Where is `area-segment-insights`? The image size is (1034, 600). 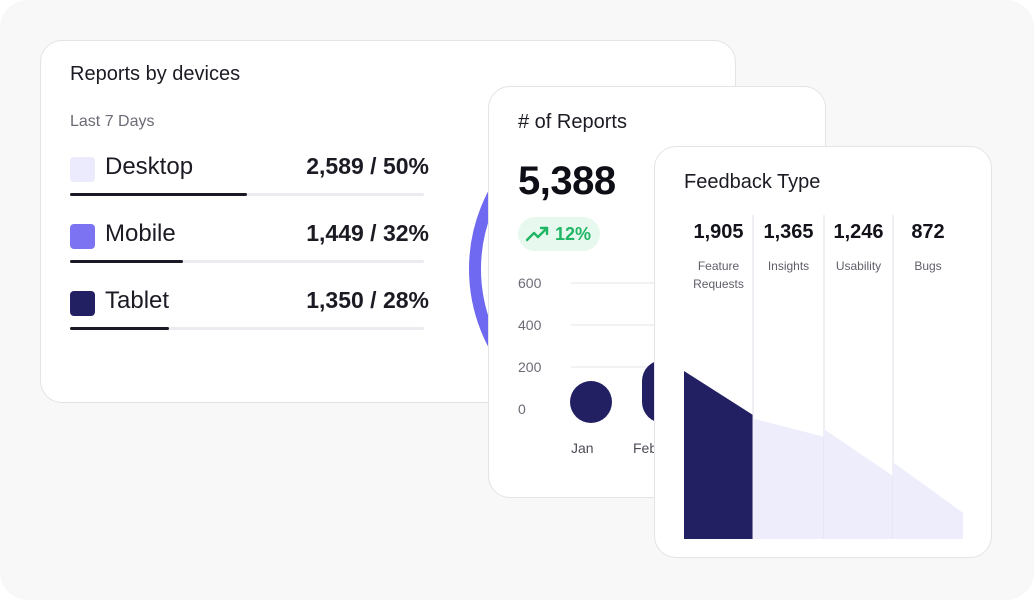
area-segment-insights is located at coordinates (788, 478).